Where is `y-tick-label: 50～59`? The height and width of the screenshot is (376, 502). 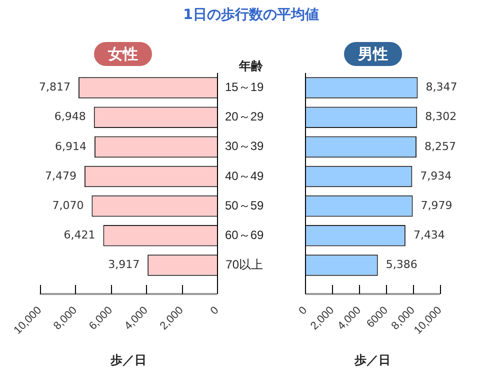
y-tick-label: 50～59 is located at coordinates (244, 205).